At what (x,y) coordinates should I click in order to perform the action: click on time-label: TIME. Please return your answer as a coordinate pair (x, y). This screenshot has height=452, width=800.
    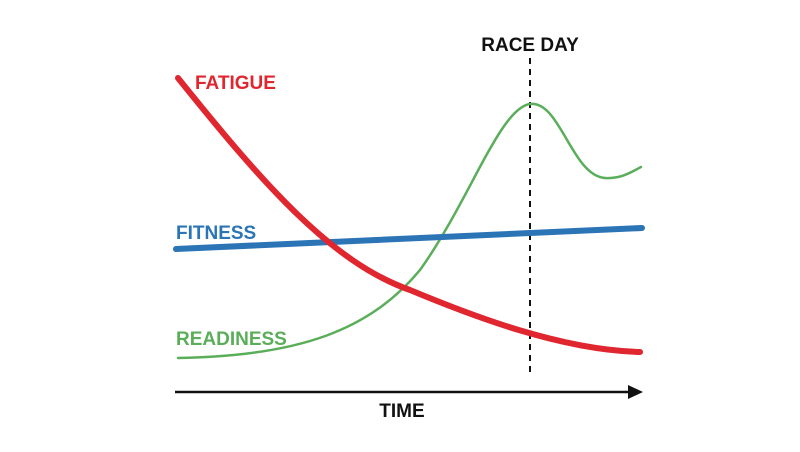
    Looking at the image, I should click on (401, 411).